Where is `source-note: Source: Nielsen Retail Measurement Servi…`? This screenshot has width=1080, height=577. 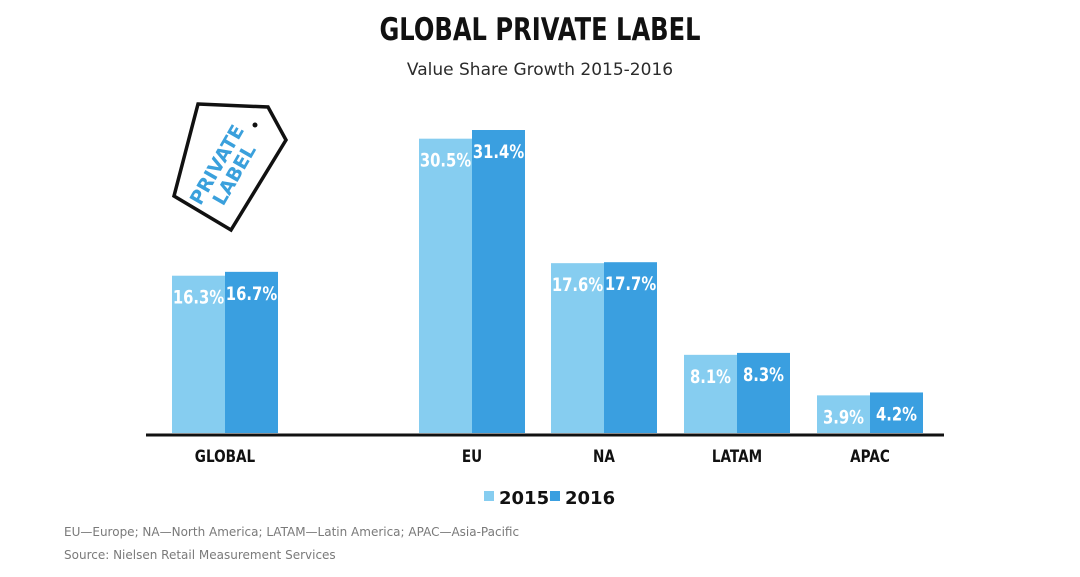 source-note: Source: Nielsen Retail Measurement Servi… is located at coordinates (200, 555).